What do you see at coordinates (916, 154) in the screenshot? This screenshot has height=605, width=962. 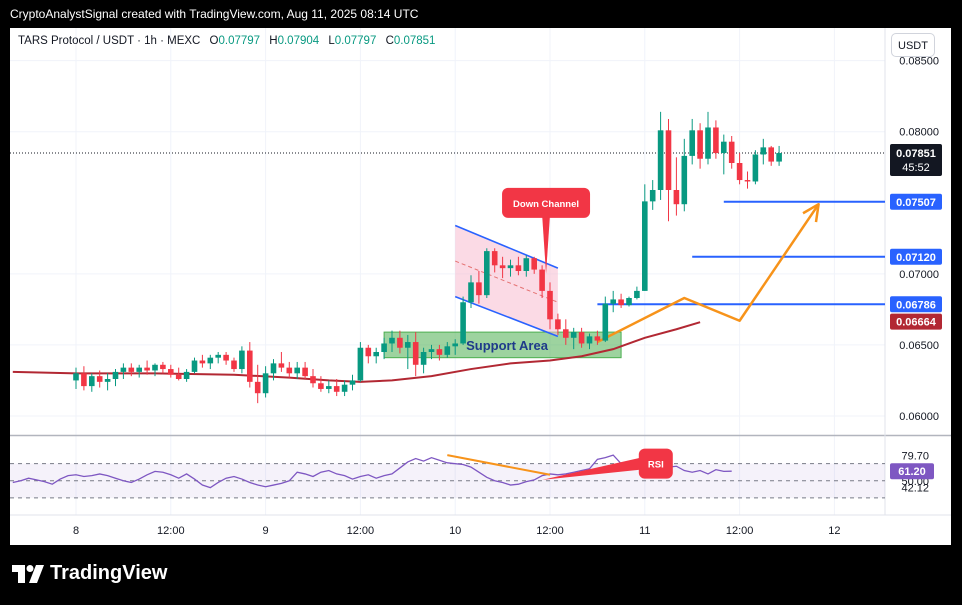 I see `last-price-text: 0.07851` at bounding box center [916, 154].